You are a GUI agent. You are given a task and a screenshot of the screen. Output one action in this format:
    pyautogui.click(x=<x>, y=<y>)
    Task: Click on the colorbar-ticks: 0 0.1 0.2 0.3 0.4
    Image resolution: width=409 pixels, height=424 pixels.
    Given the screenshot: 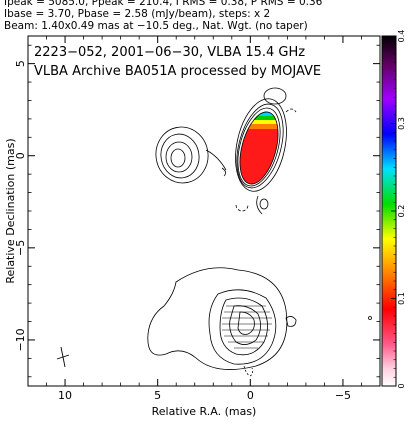 What is the action you would take?
    pyautogui.click(x=398, y=209)
    